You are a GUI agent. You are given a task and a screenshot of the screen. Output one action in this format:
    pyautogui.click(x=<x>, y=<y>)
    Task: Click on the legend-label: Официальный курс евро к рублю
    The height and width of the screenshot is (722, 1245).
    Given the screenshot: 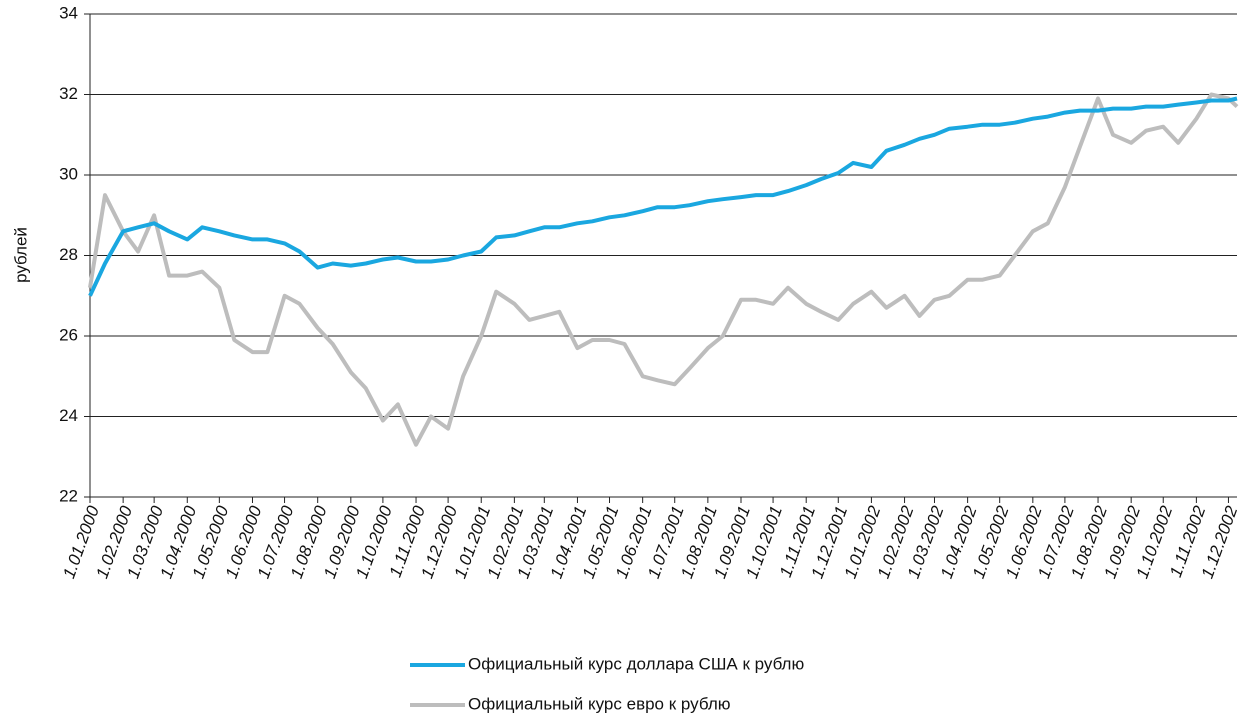 What is the action you would take?
    pyautogui.click(x=599, y=703)
    